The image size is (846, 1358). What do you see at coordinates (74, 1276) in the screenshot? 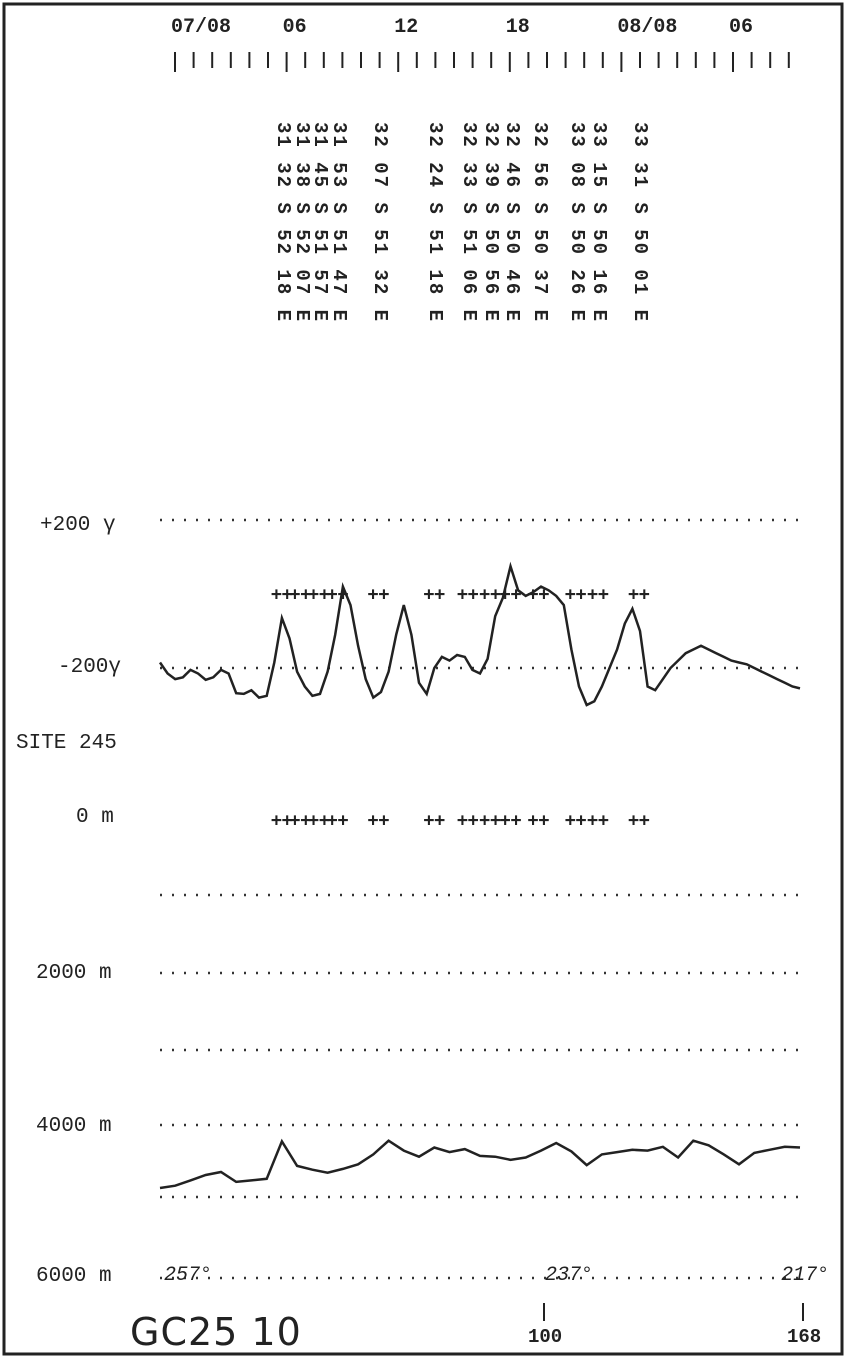
I see `depth-label-6000: 6000 m` at bounding box center [74, 1276].